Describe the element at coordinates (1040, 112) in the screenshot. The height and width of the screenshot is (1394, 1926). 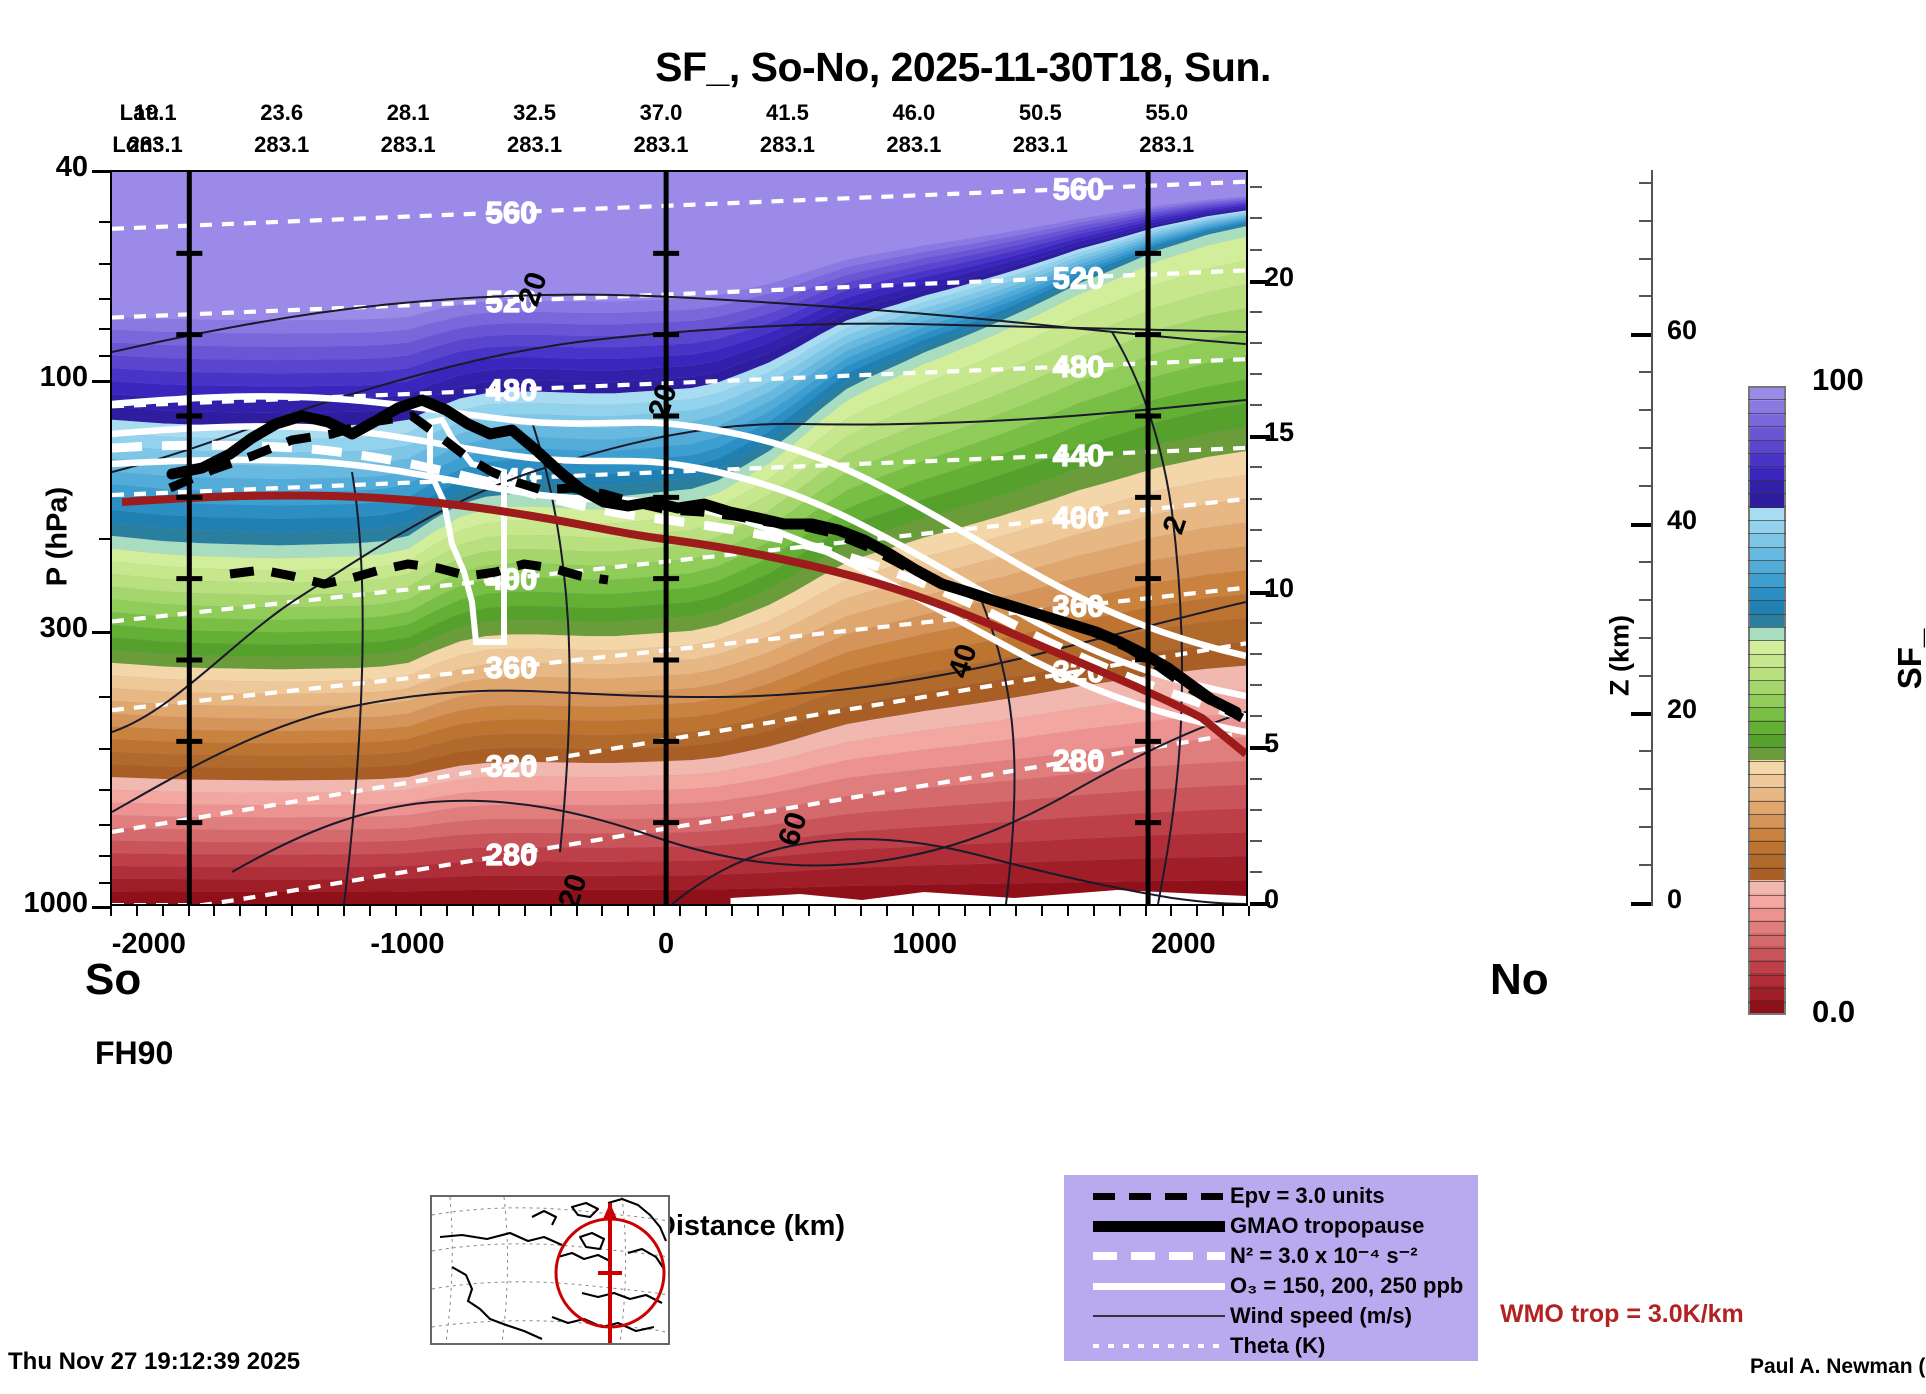
I see `lat-value: 50.5` at that location.